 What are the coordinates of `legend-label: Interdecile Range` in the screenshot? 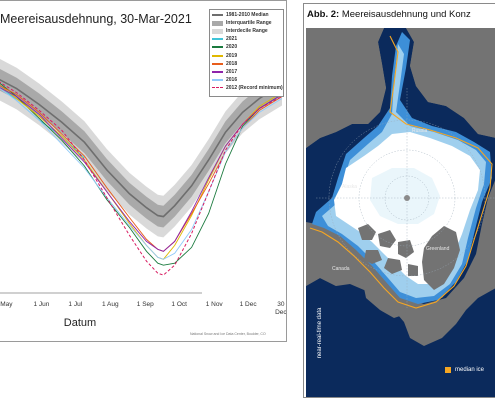 It's located at (247, 31).